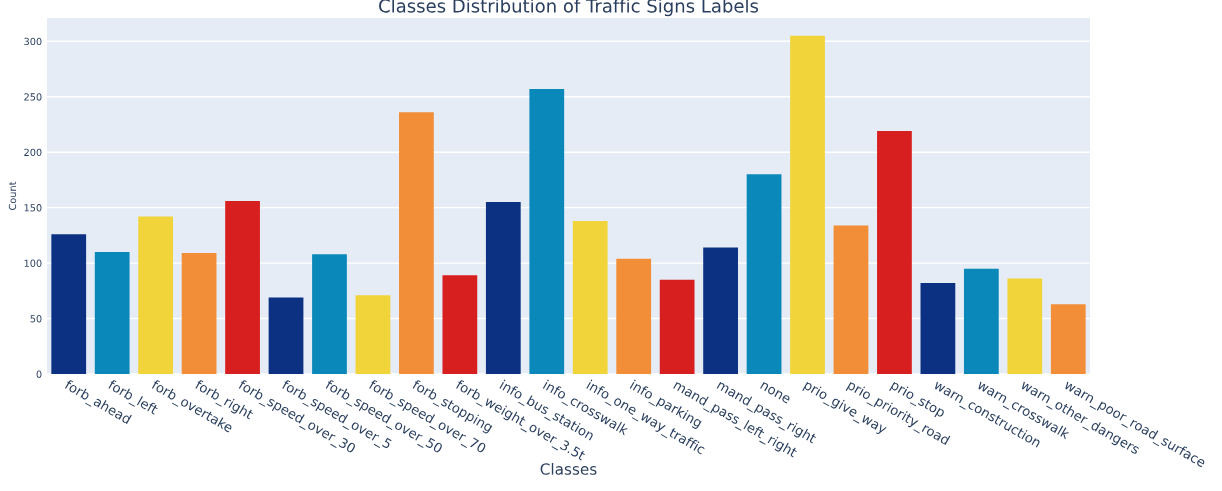 This screenshot has width=1222, height=491. Describe the element at coordinates (36, 319) in the screenshot. I see `y-tick-label: 50` at that location.